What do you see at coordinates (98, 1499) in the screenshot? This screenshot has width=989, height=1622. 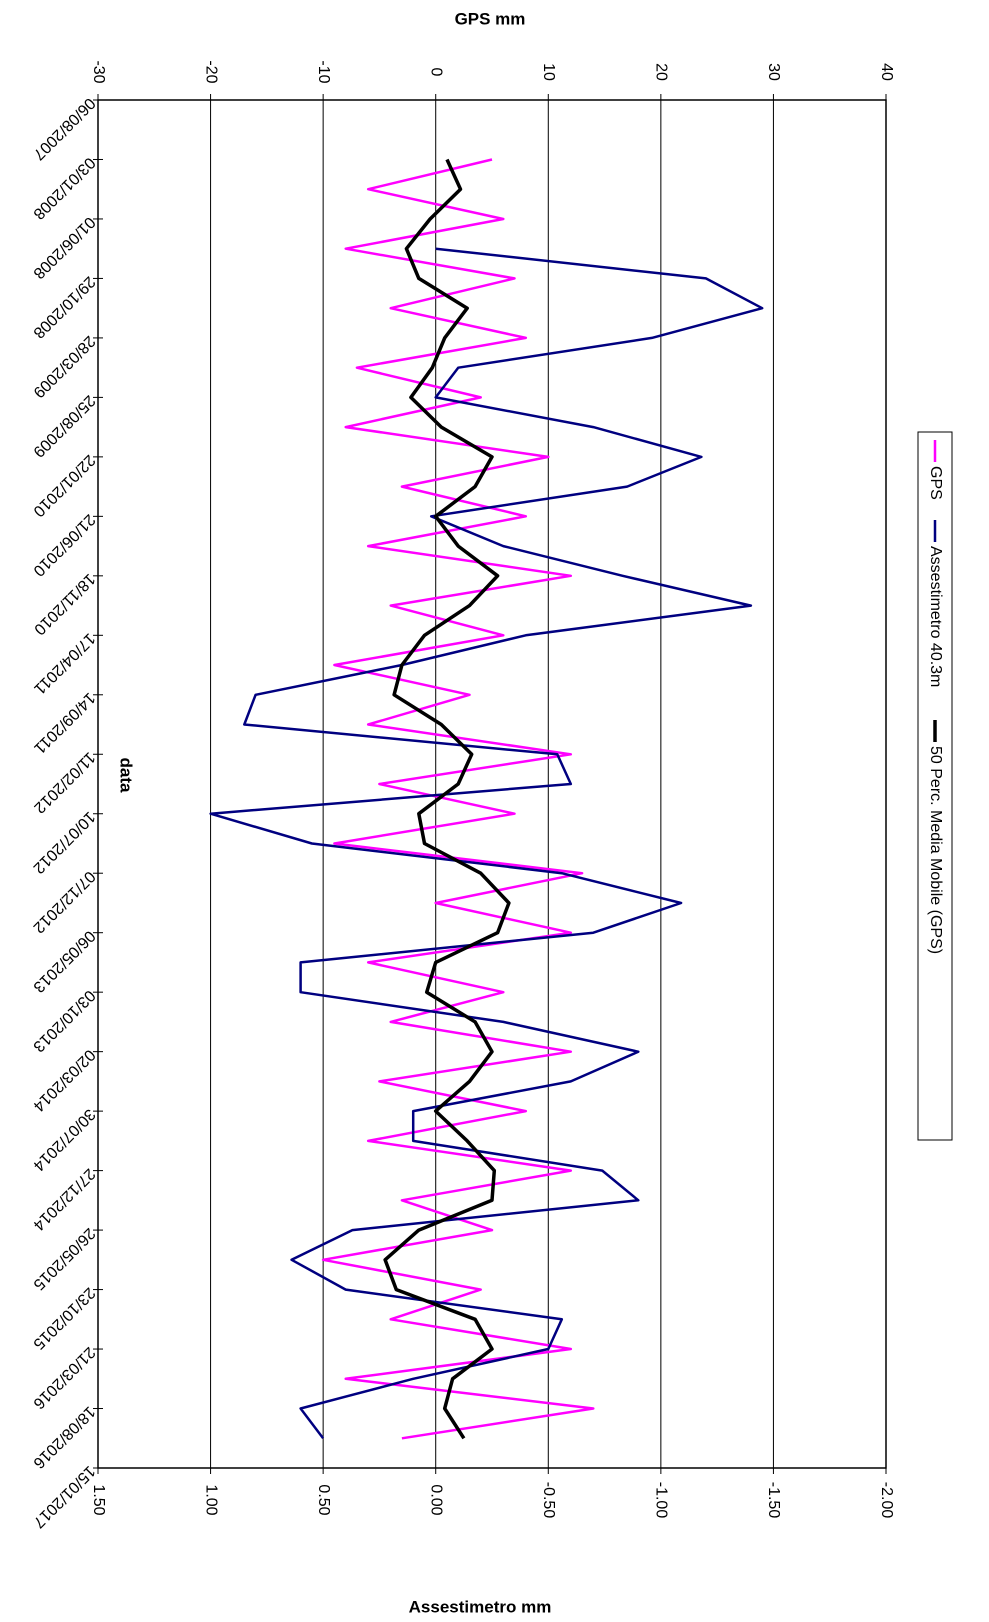 I see `bottom-tick-label: 1.50` at bounding box center [98, 1499].